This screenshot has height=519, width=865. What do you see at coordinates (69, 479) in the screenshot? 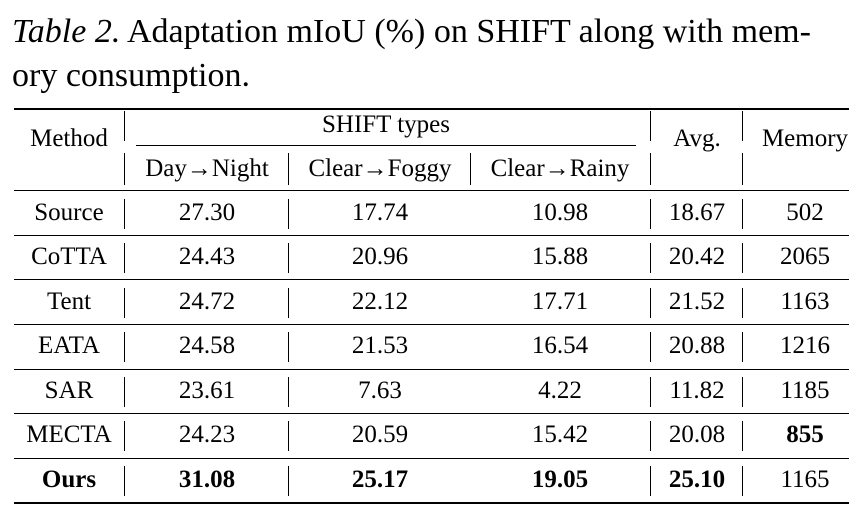
I see `row-method-cell: Ours` at bounding box center [69, 479].